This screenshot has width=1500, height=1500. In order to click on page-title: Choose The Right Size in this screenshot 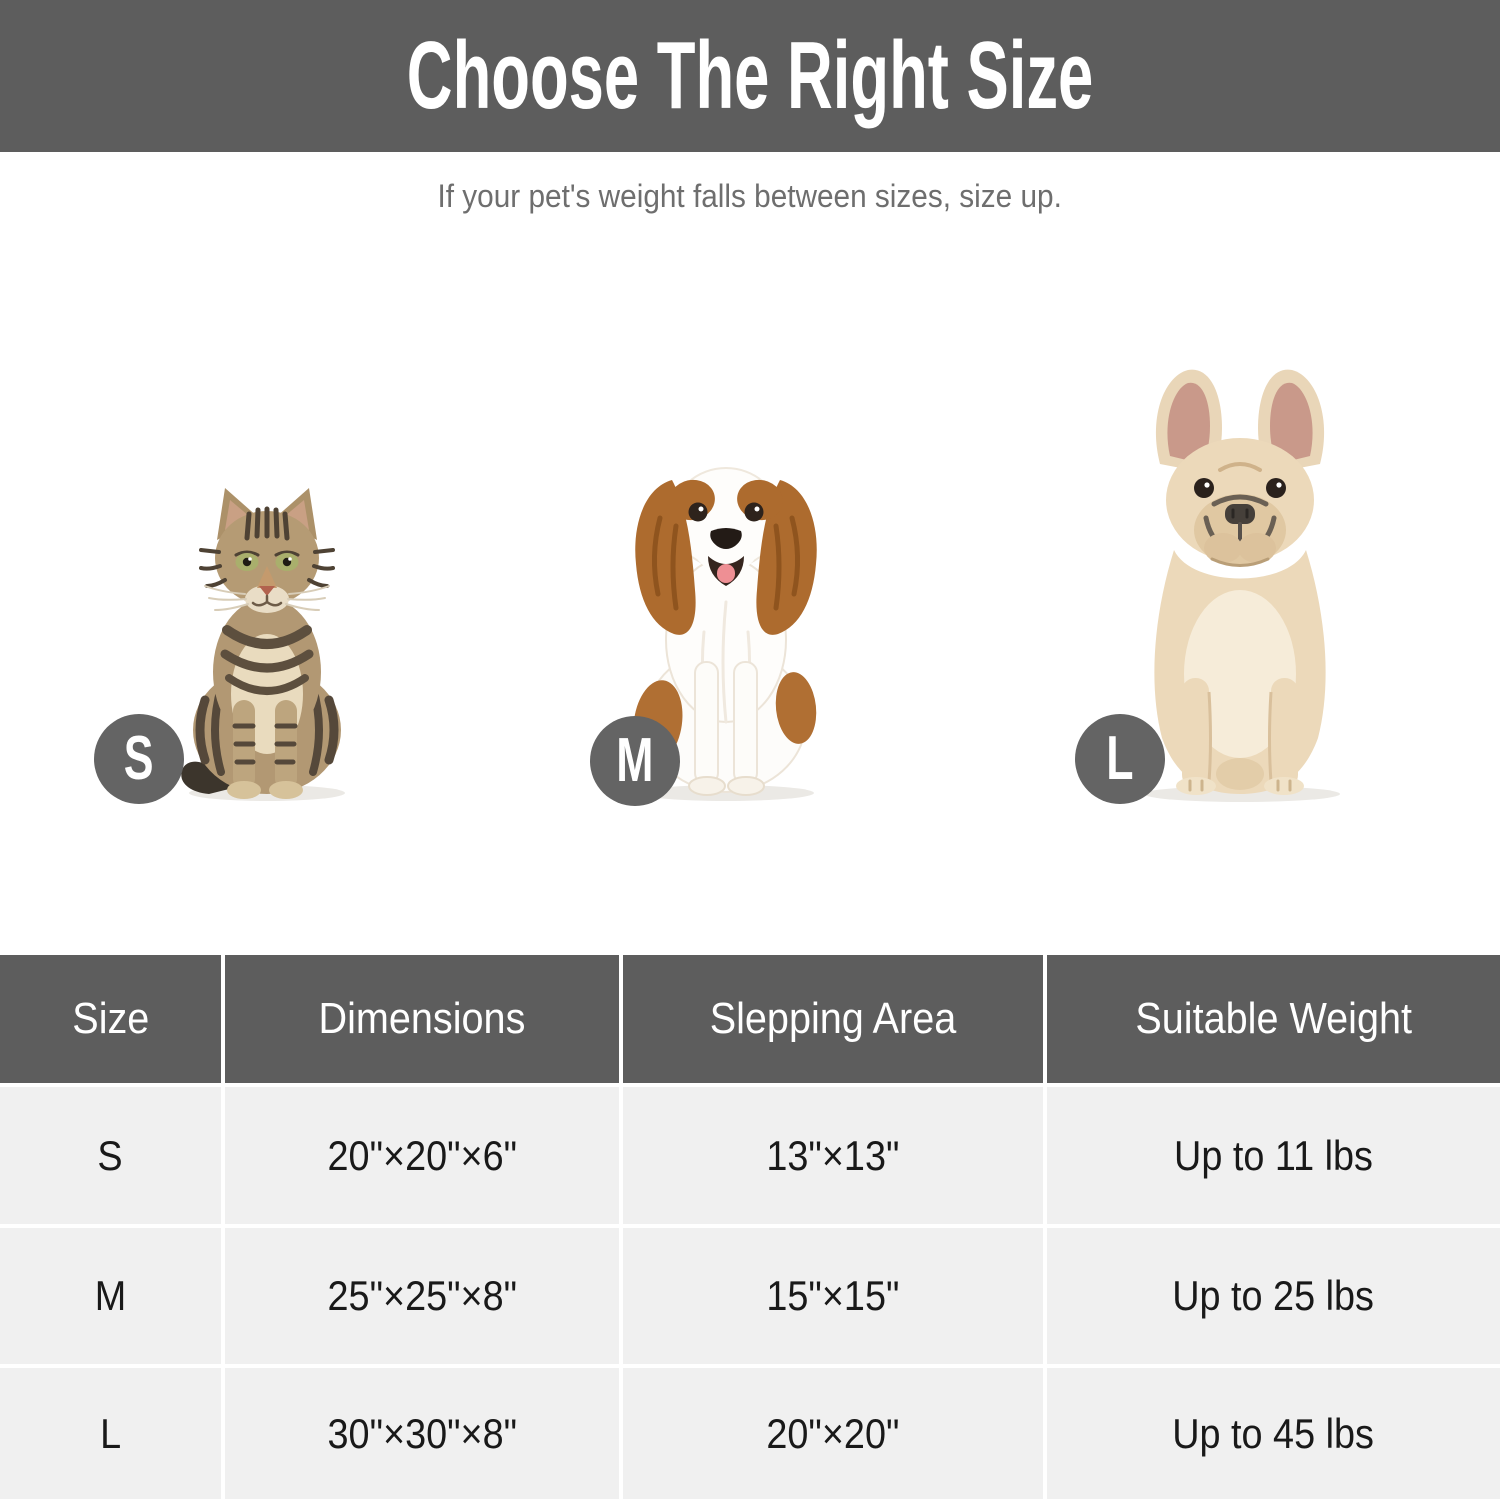, I will do `click(750, 75)`.